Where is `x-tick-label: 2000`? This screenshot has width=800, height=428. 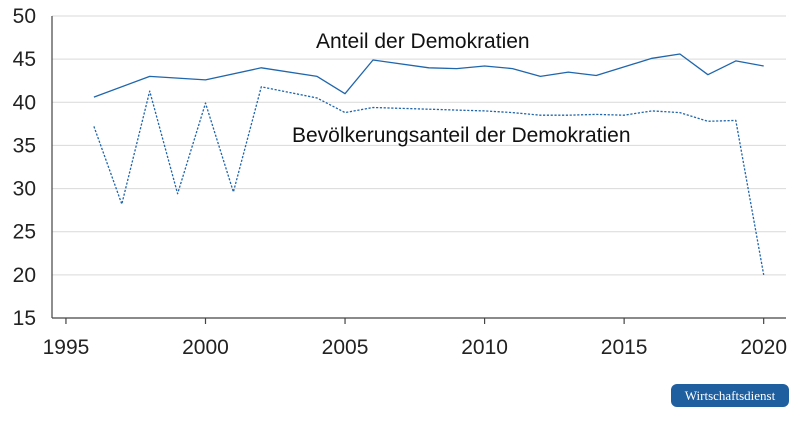 x-tick-label: 2000 is located at coordinates (205, 347).